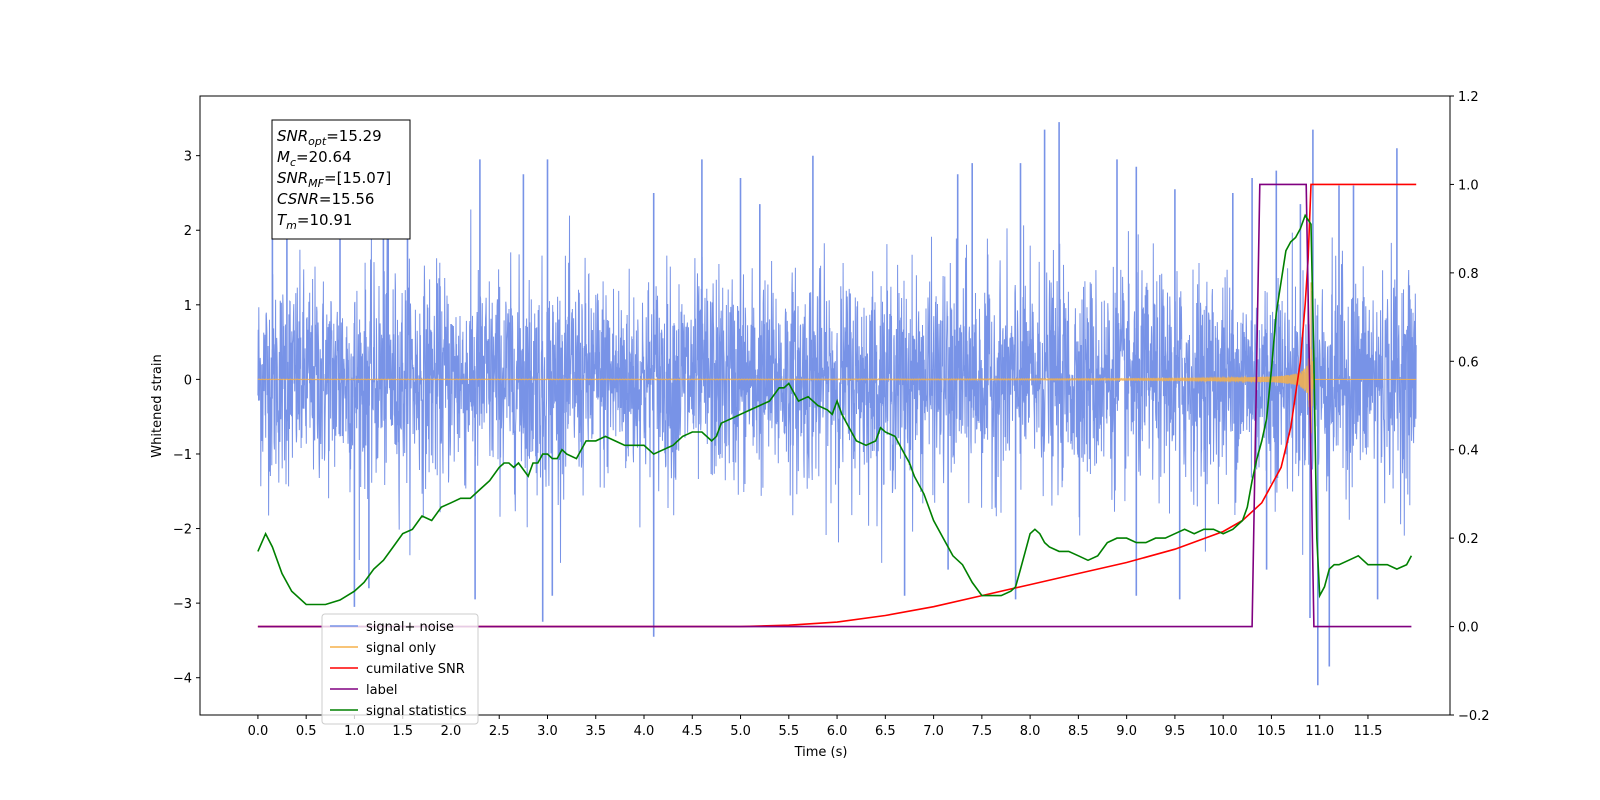 The height and width of the screenshot is (800, 1600). I want to click on y-tick-label: 3, so click(188, 157).